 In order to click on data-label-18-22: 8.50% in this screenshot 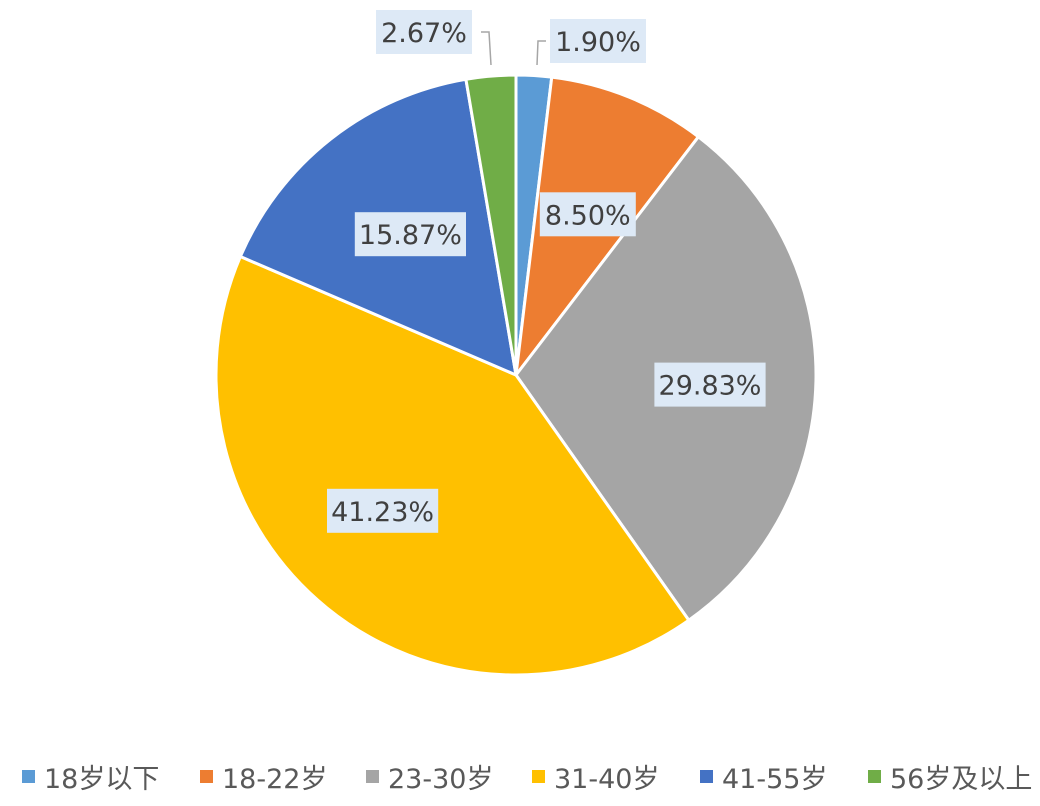, I will do `click(588, 215)`.